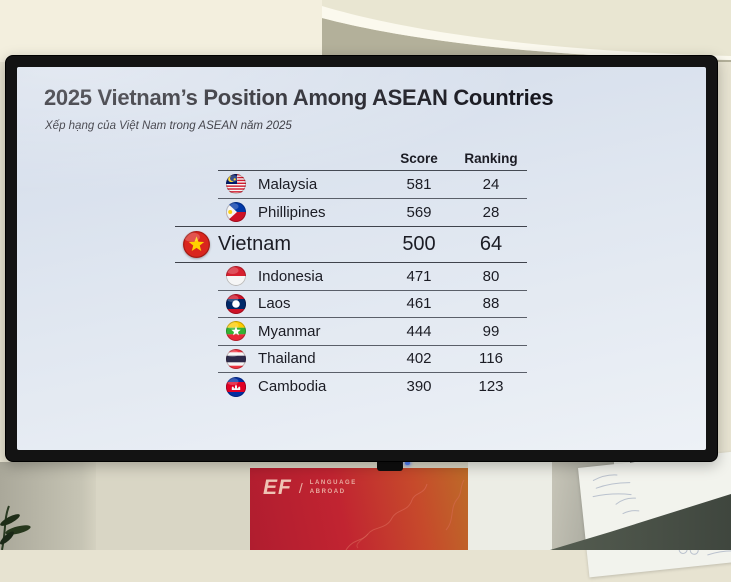 Image resolution: width=731 pixels, height=582 pixels. Describe the element at coordinates (236, 386) in the screenshot. I see `cambodia-flag-icon` at that location.